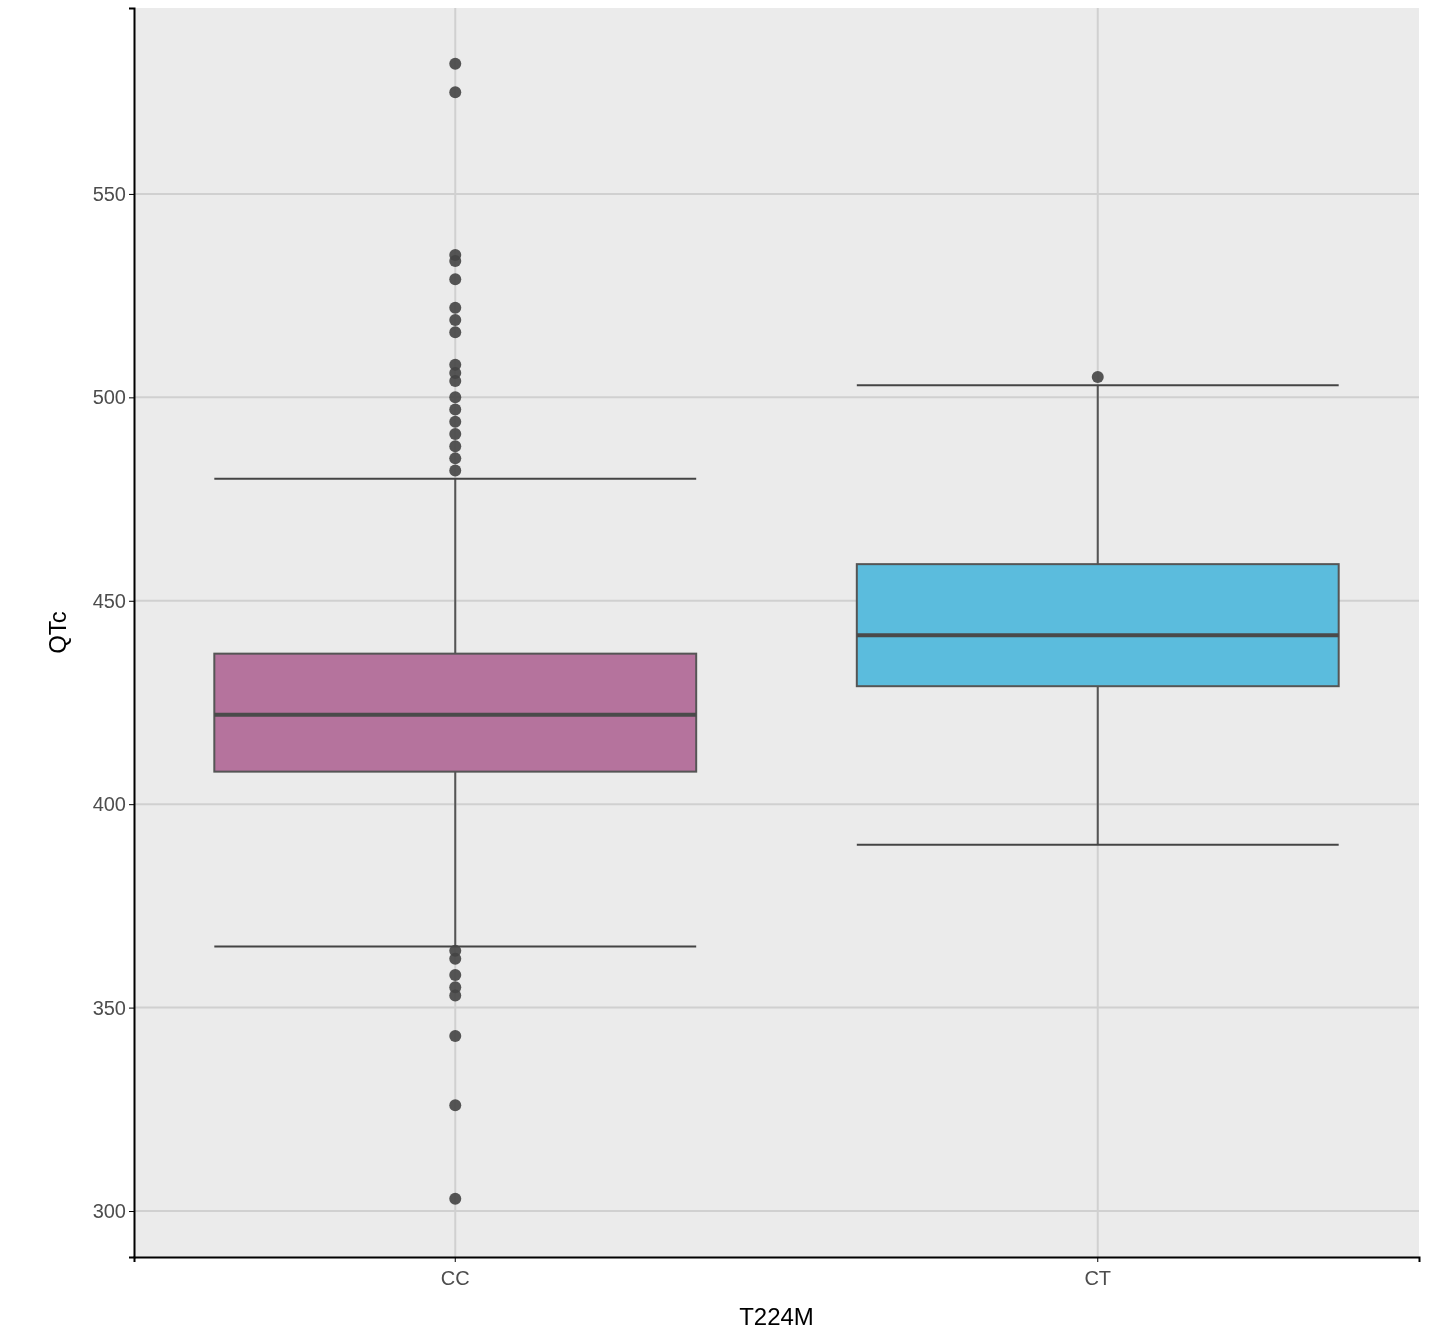 The height and width of the screenshot is (1333, 1451). Describe the element at coordinates (109, 193) in the screenshot. I see `y-tick-label: 550` at that location.